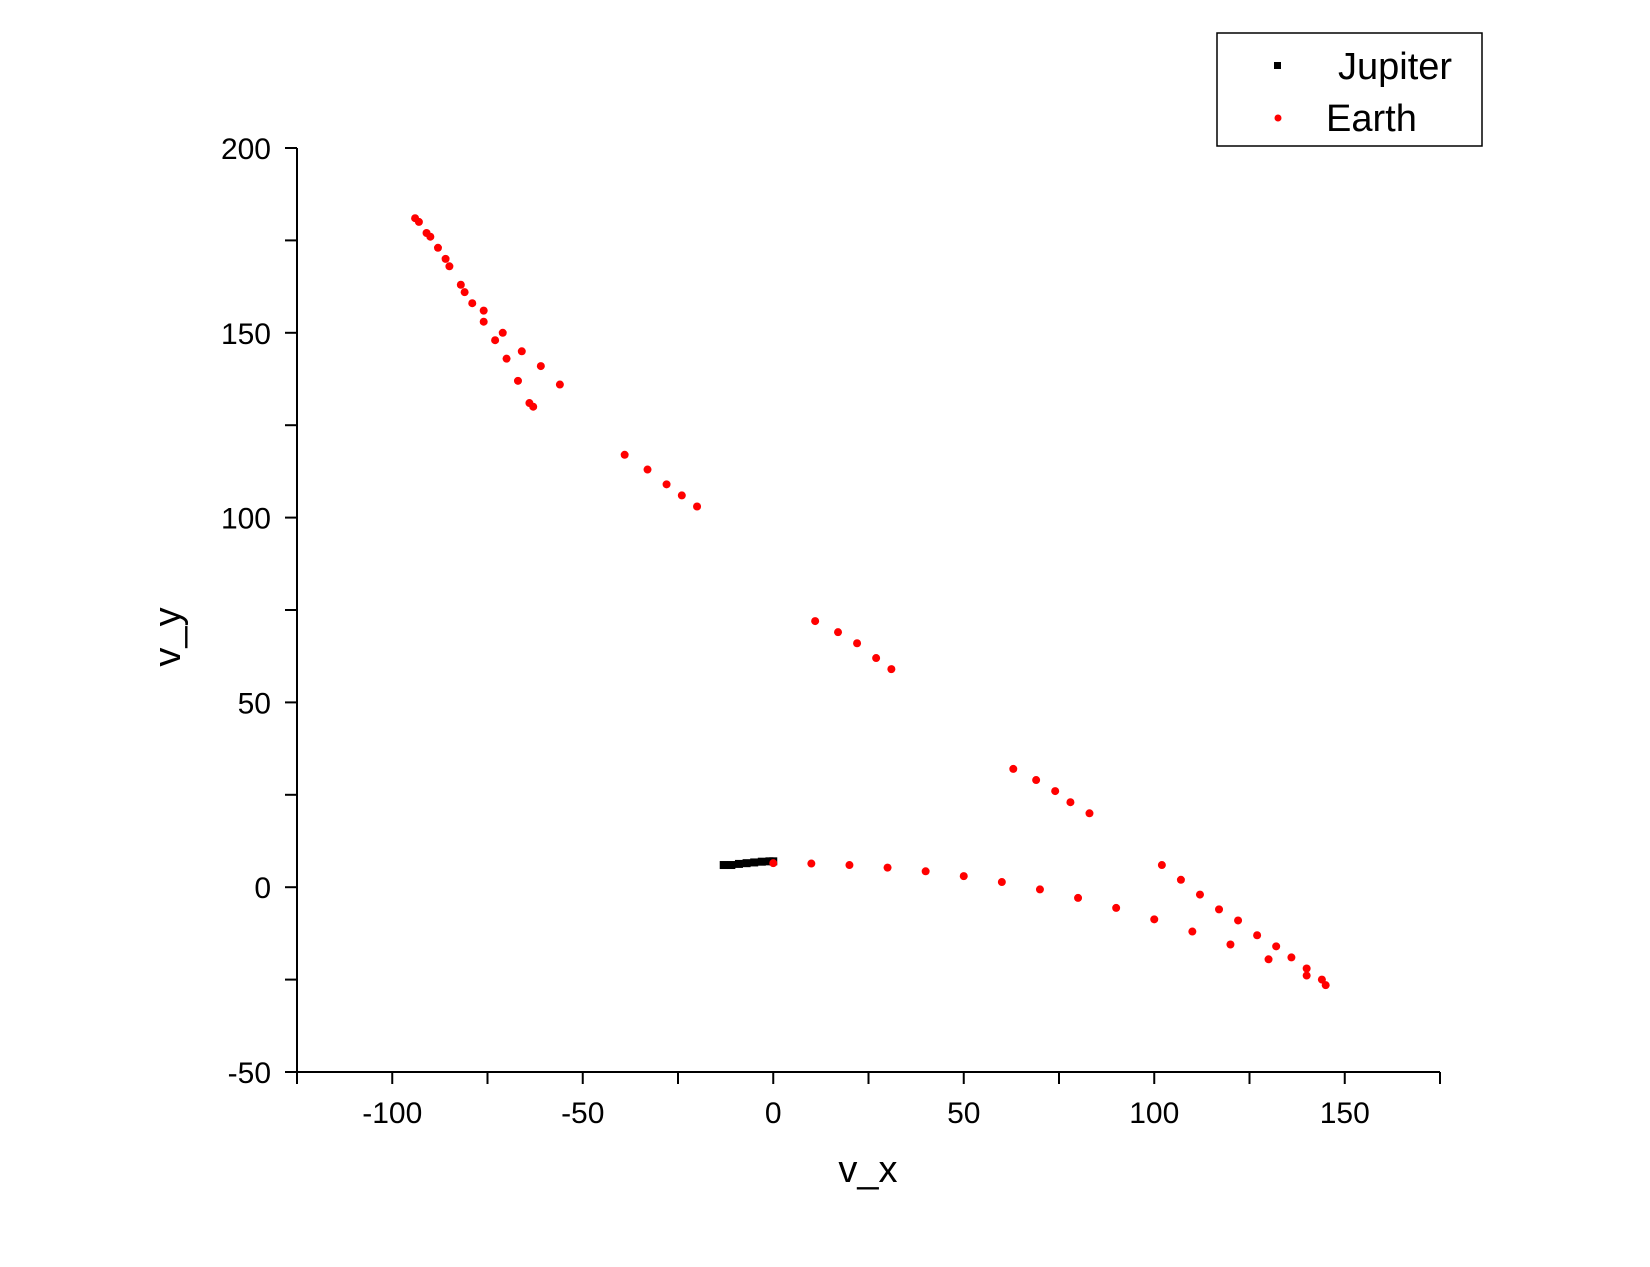 The height and width of the screenshot is (1267, 1650). I want to click on x-tick-label: 100, so click(1154, 1113).